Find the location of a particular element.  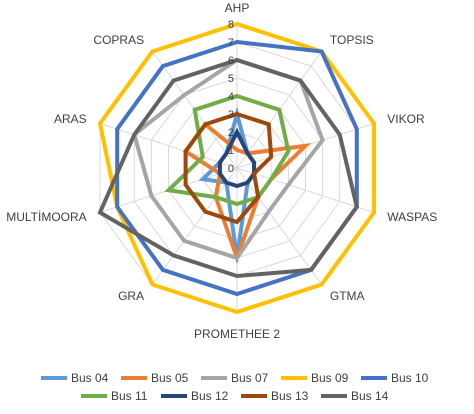

axis-label: PROMETHEE 2 is located at coordinates (237, 334).